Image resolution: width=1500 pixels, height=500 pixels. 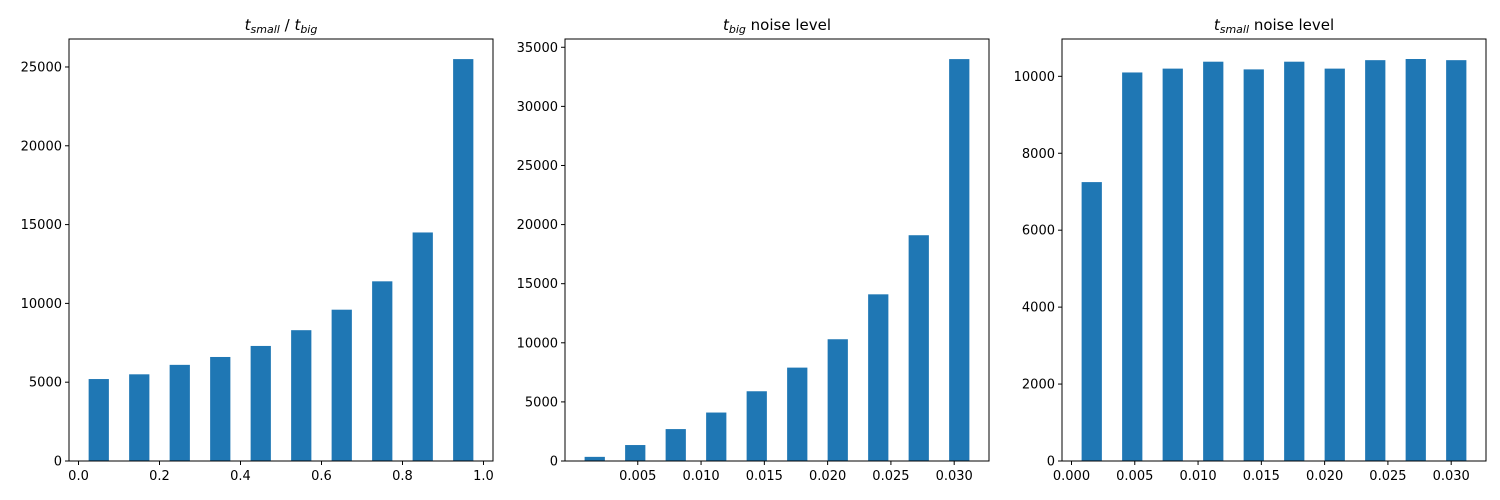 What do you see at coordinates (78, 476) in the screenshot?
I see `x-tick-label: 0.0` at bounding box center [78, 476].